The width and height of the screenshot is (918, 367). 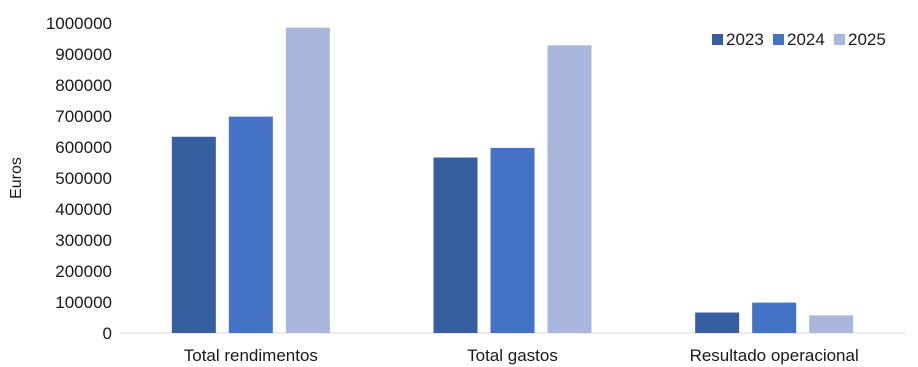 What do you see at coordinates (83, 85) in the screenshot?
I see `y-tick-label: 800000` at bounding box center [83, 85].